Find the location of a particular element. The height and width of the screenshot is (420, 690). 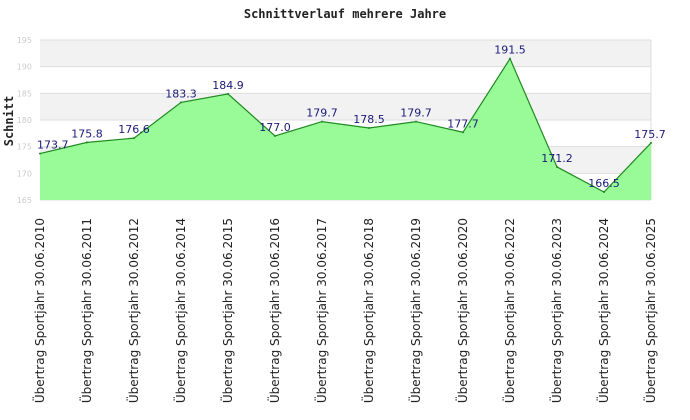

y-tick-label: 180 is located at coordinates (24, 120).